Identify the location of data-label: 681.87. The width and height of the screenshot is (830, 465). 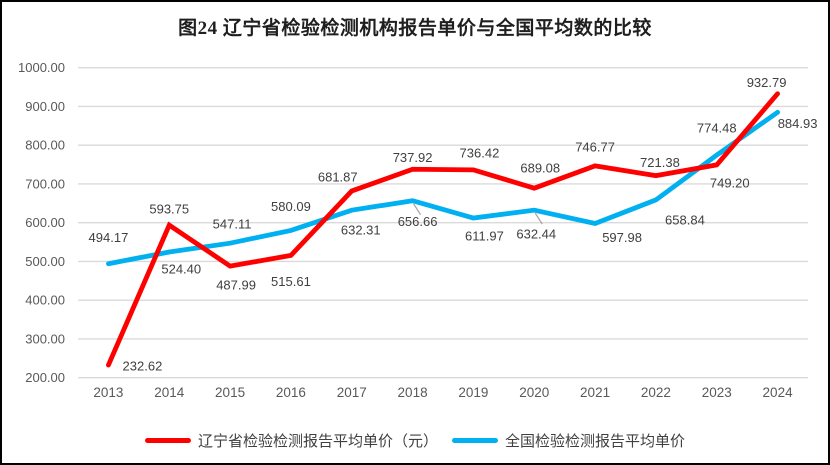
(338, 176).